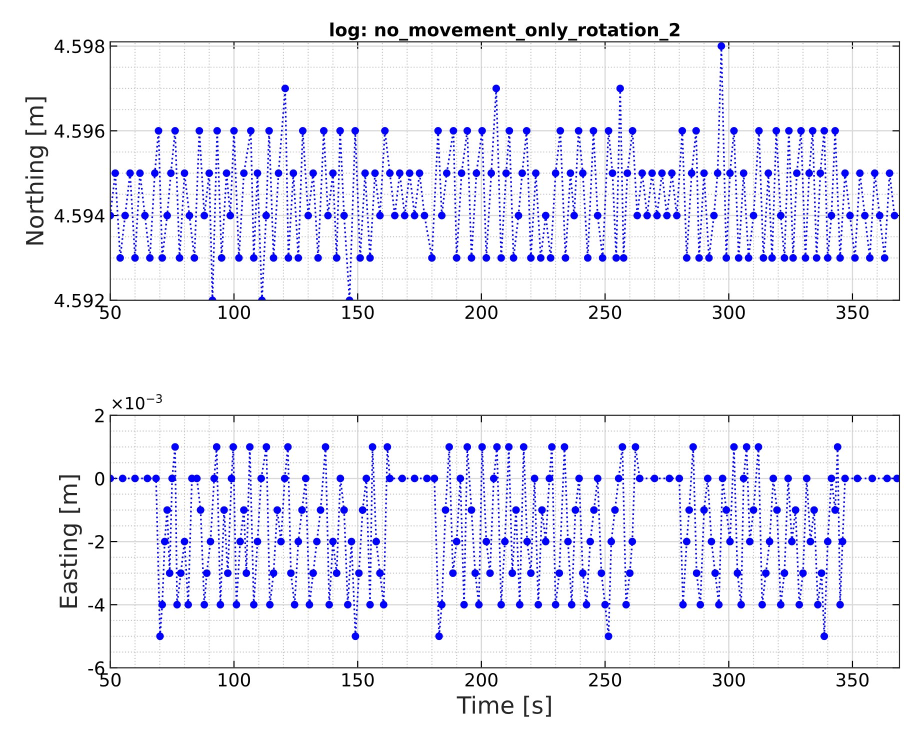 Image resolution: width=904 pixels, height=747 pixels. Describe the element at coordinates (79, 47) in the screenshot. I see `y-tick-label: 4.598` at that location.